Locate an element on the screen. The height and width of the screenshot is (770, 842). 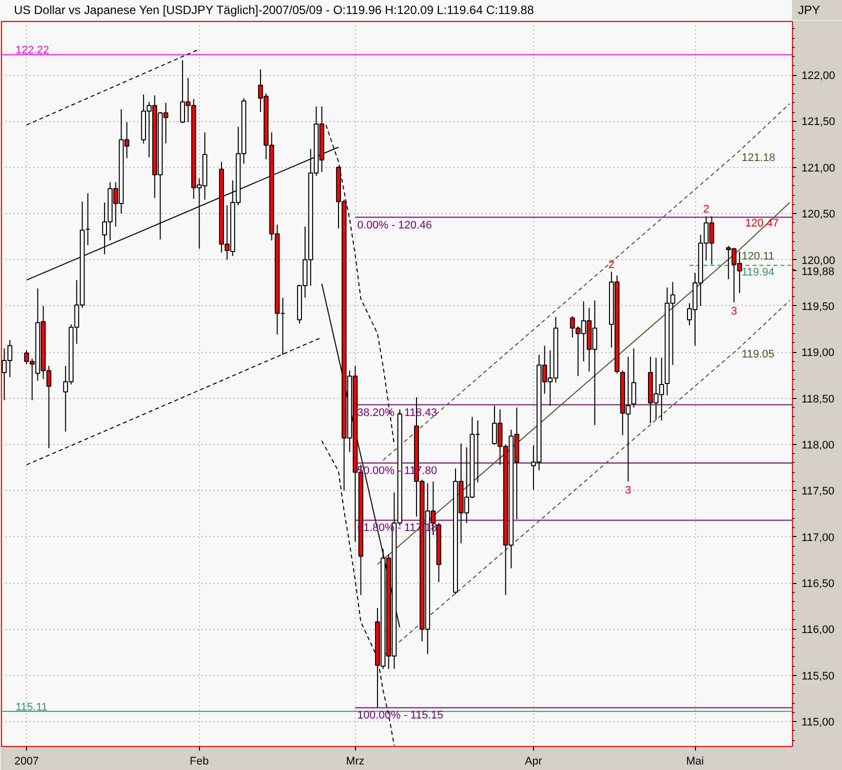
series-label: 0.00% - 120.46 is located at coordinates (394, 225).